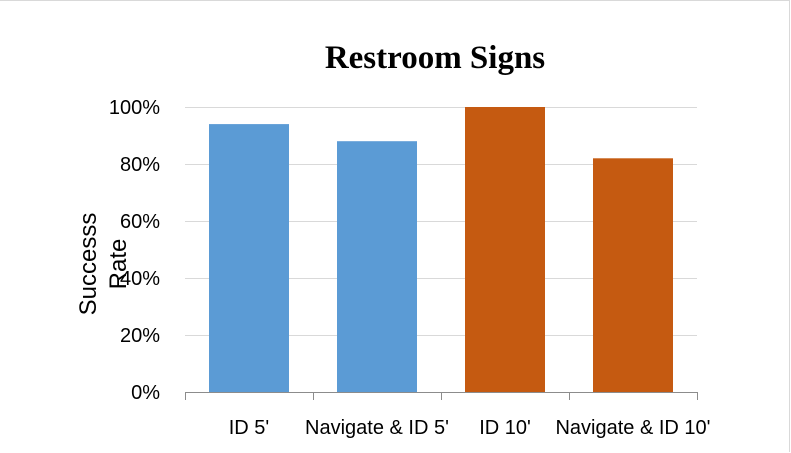 The height and width of the screenshot is (453, 791). Describe the element at coordinates (435, 58) in the screenshot. I see `chart-title: Restroom Signs` at that location.